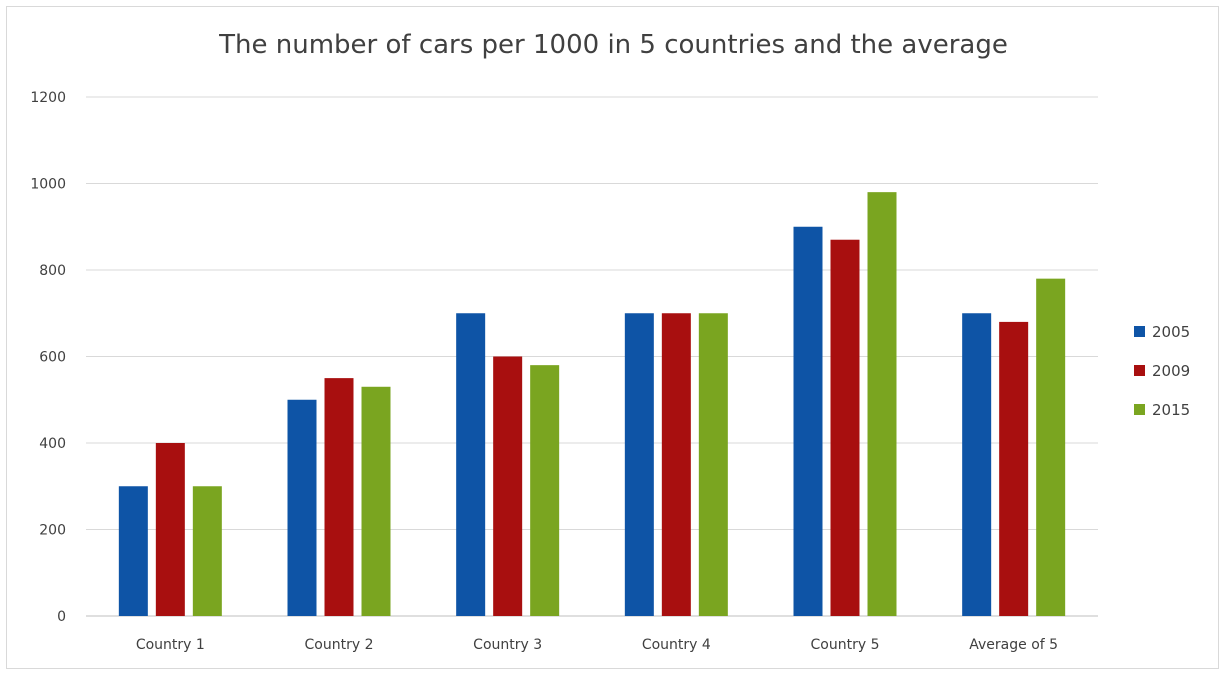 The image size is (1227, 677). What do you see at coordinates (170, 645) in the screenshot?
I see `x-tick-label: Country 1` at bounding box center [170, 645].